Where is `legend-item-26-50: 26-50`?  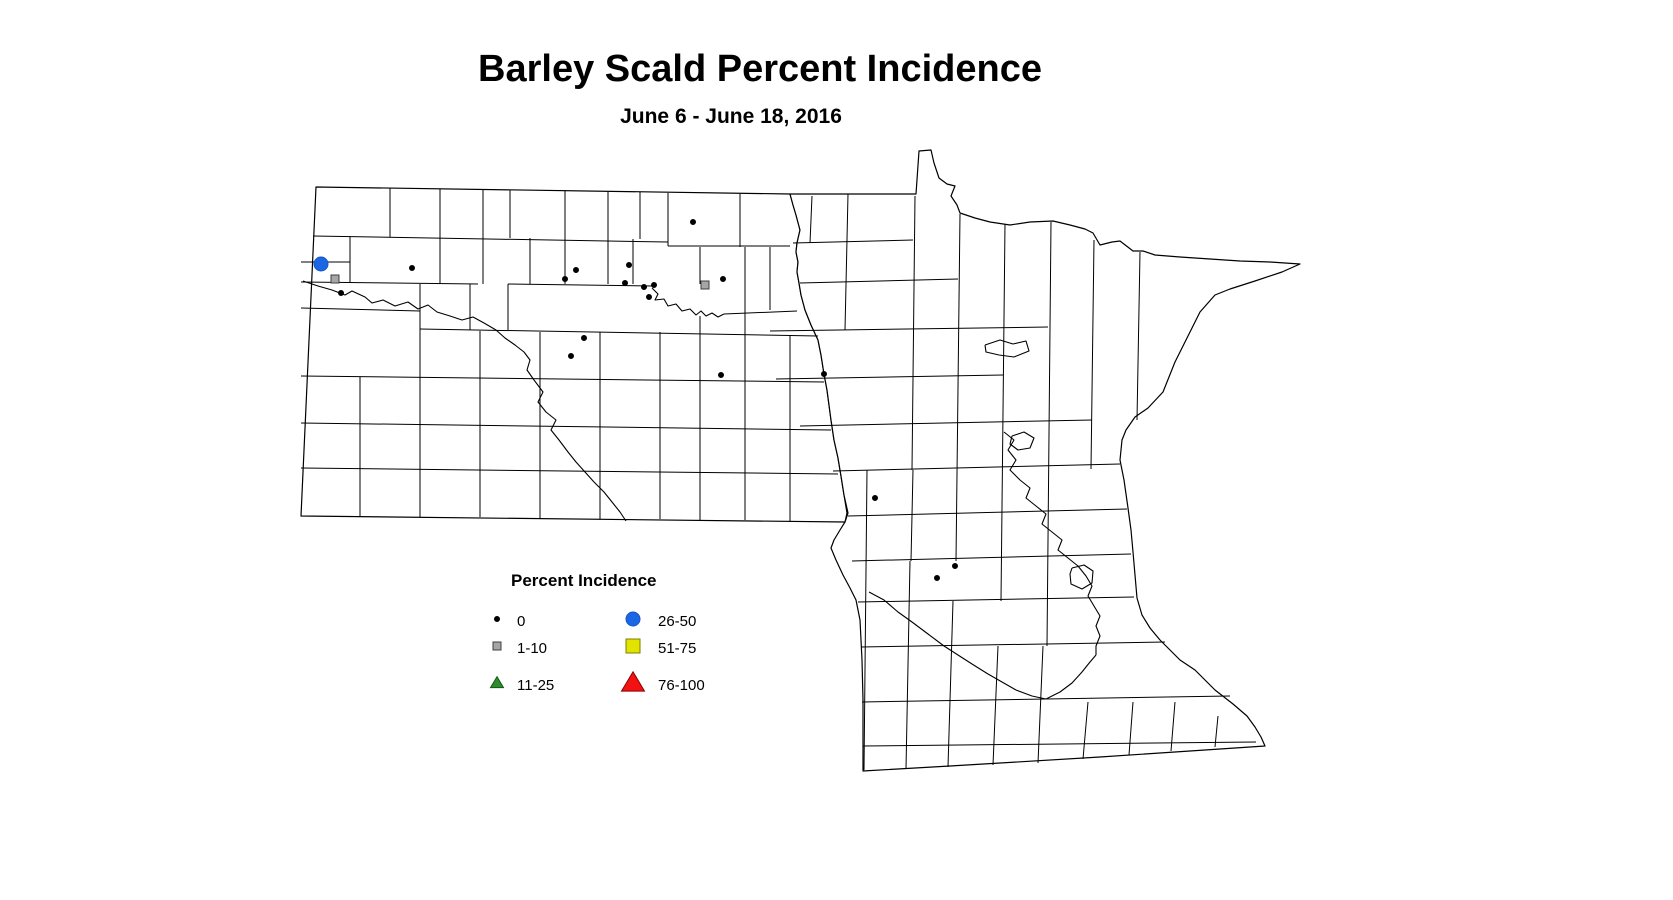 legend-item-26-50: 26-50 is located at coordinates (695, 622).